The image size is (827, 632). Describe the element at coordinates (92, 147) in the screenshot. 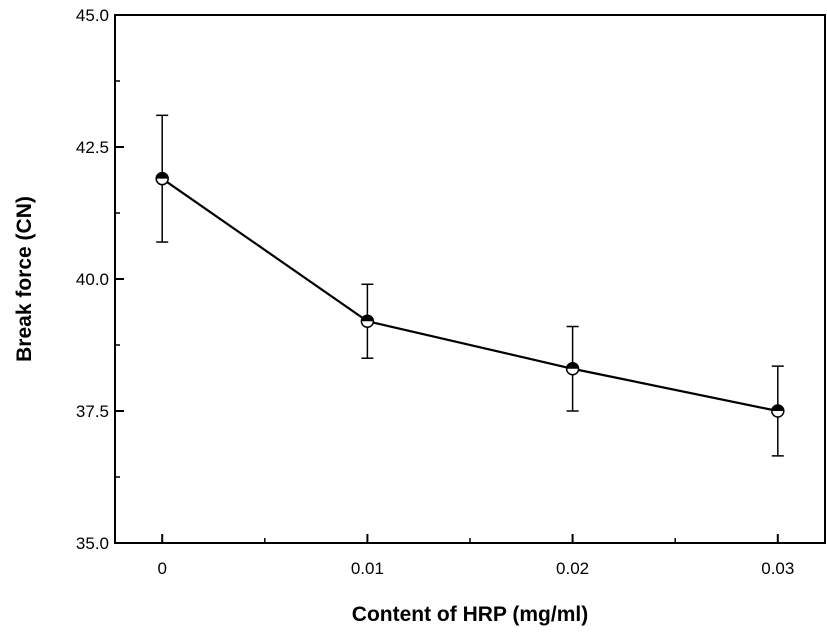

I see `y-tick-label: 42.5` at that location.